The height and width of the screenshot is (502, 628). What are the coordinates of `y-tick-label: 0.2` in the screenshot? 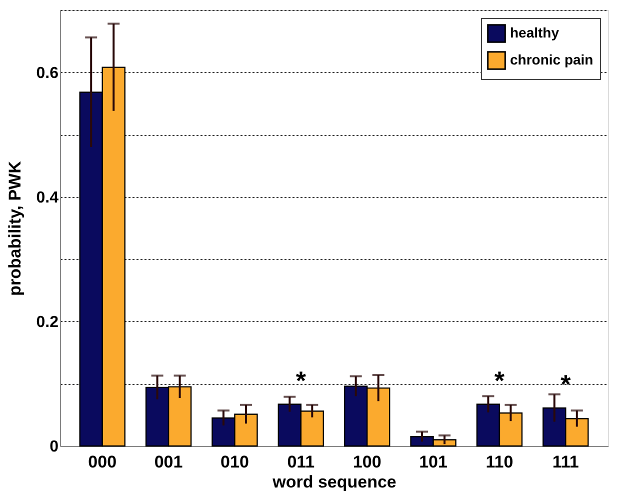 It's located at (47, 322).